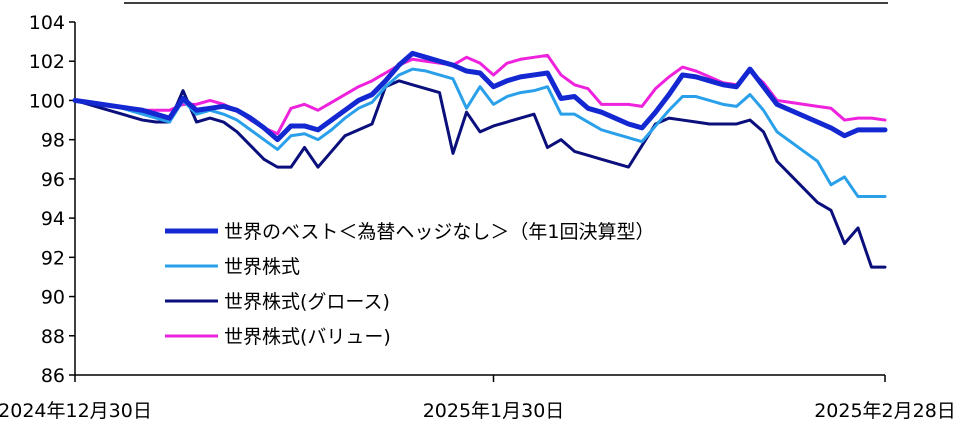 The image size is (977, 430). Describe the element at coordinates (47, 101) in the screenshot. I see `y-tick-label: 100` at that location.